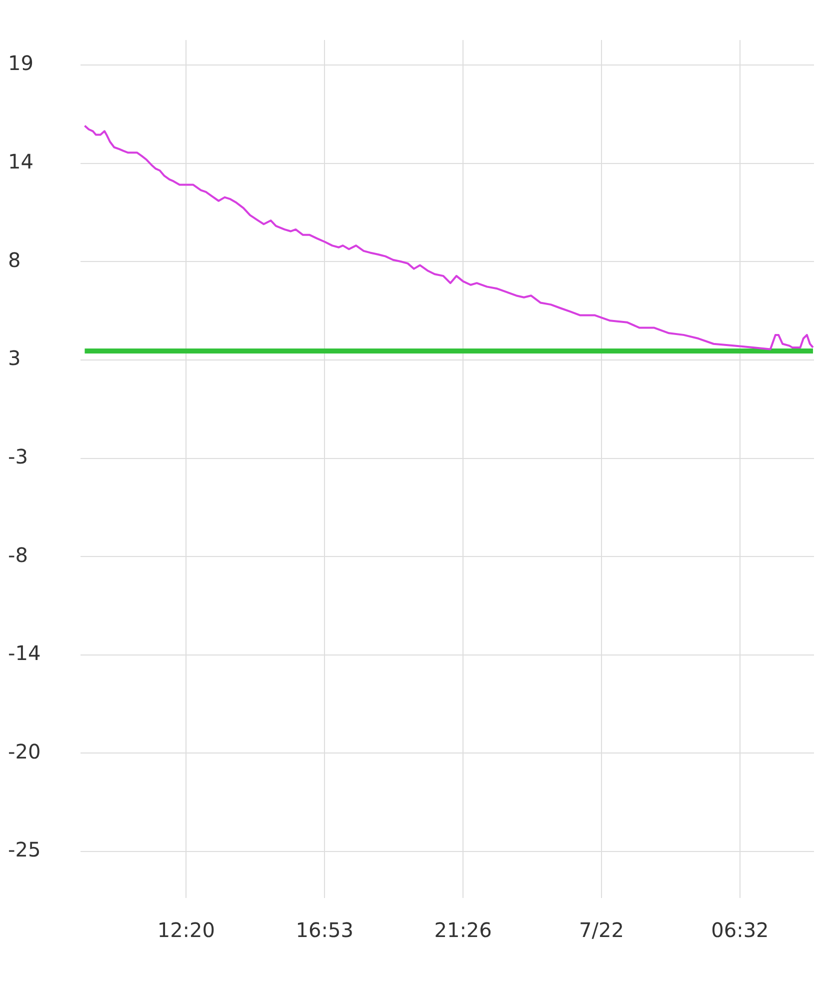 This screenshot has height=984, width=824. I want to click on y-tick-label: 14, so click(21, 162).